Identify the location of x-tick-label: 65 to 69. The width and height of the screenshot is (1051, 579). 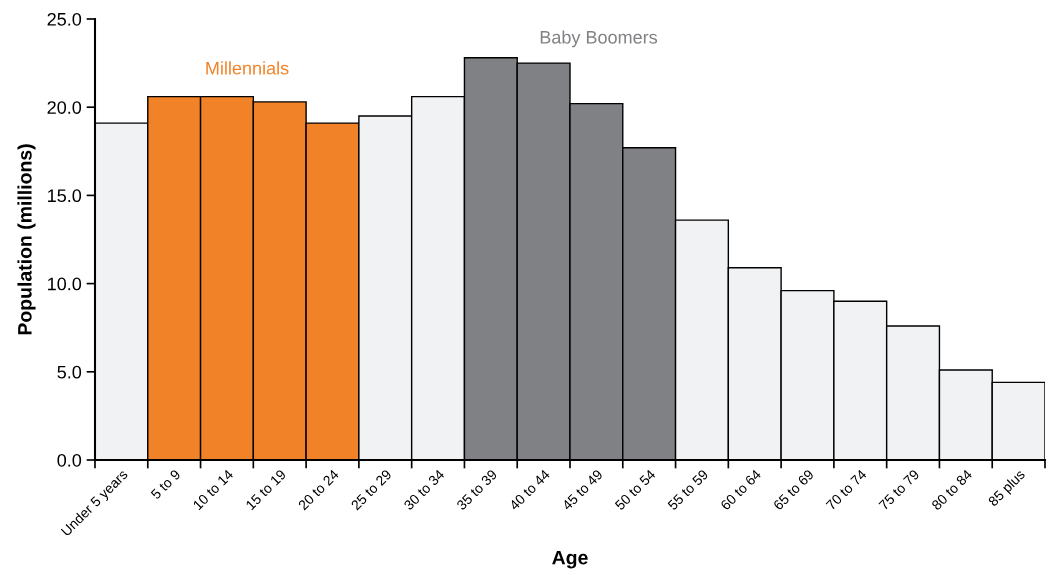
(793, 490).